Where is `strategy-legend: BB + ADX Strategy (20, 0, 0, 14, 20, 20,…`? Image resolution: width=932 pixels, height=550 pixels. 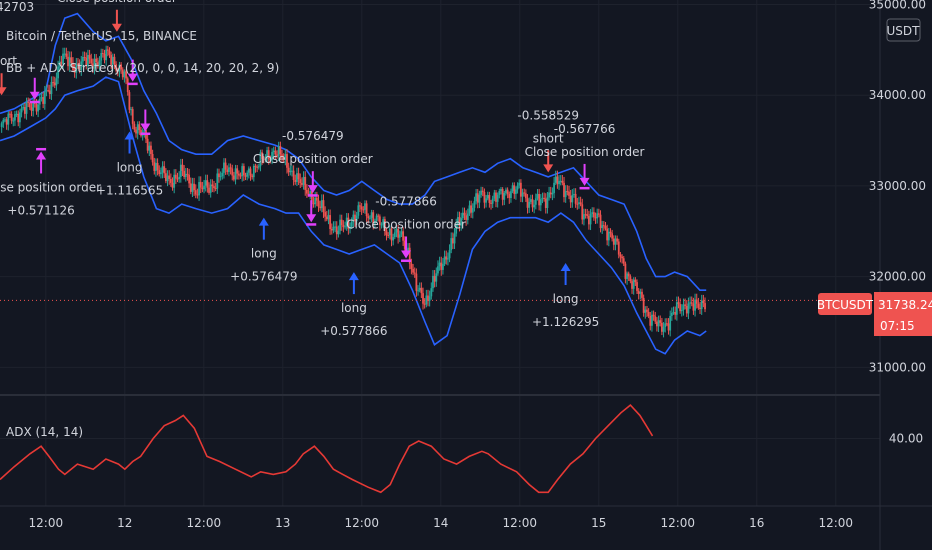 strategy-legend: BB + ADX Strategy (20, 0, 0, 14, 20, 20,… is located at coordinates (142, 68).